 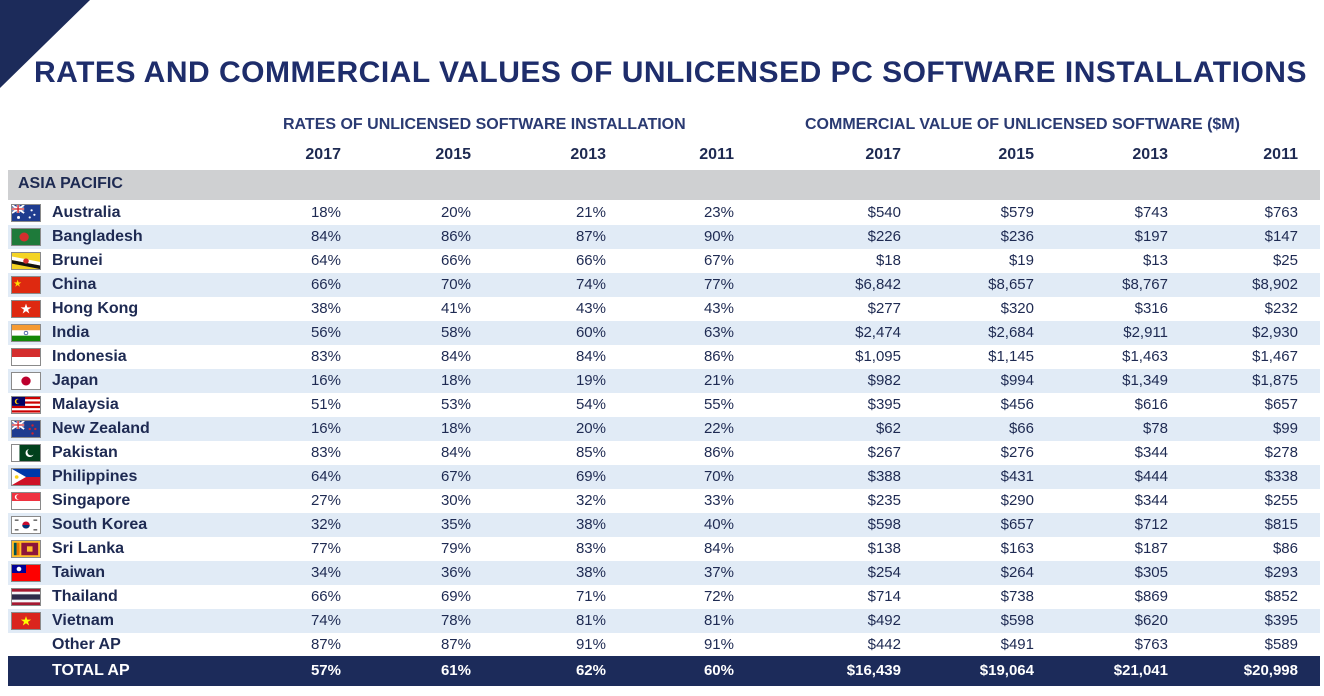 What do you see at coordinates (26, 333) in the screenshot?
I see `india-flag-icon` at bounding box center [26, 333].